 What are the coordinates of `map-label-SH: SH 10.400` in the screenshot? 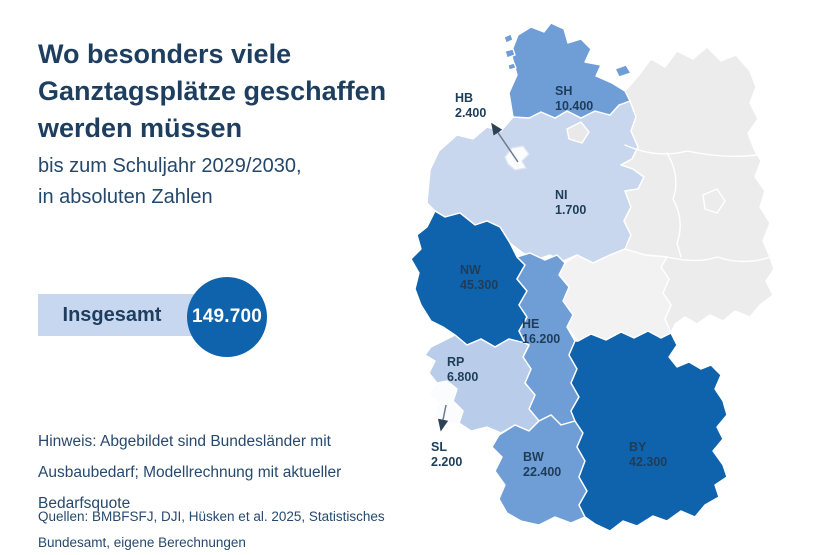 It's located at (574, 99).